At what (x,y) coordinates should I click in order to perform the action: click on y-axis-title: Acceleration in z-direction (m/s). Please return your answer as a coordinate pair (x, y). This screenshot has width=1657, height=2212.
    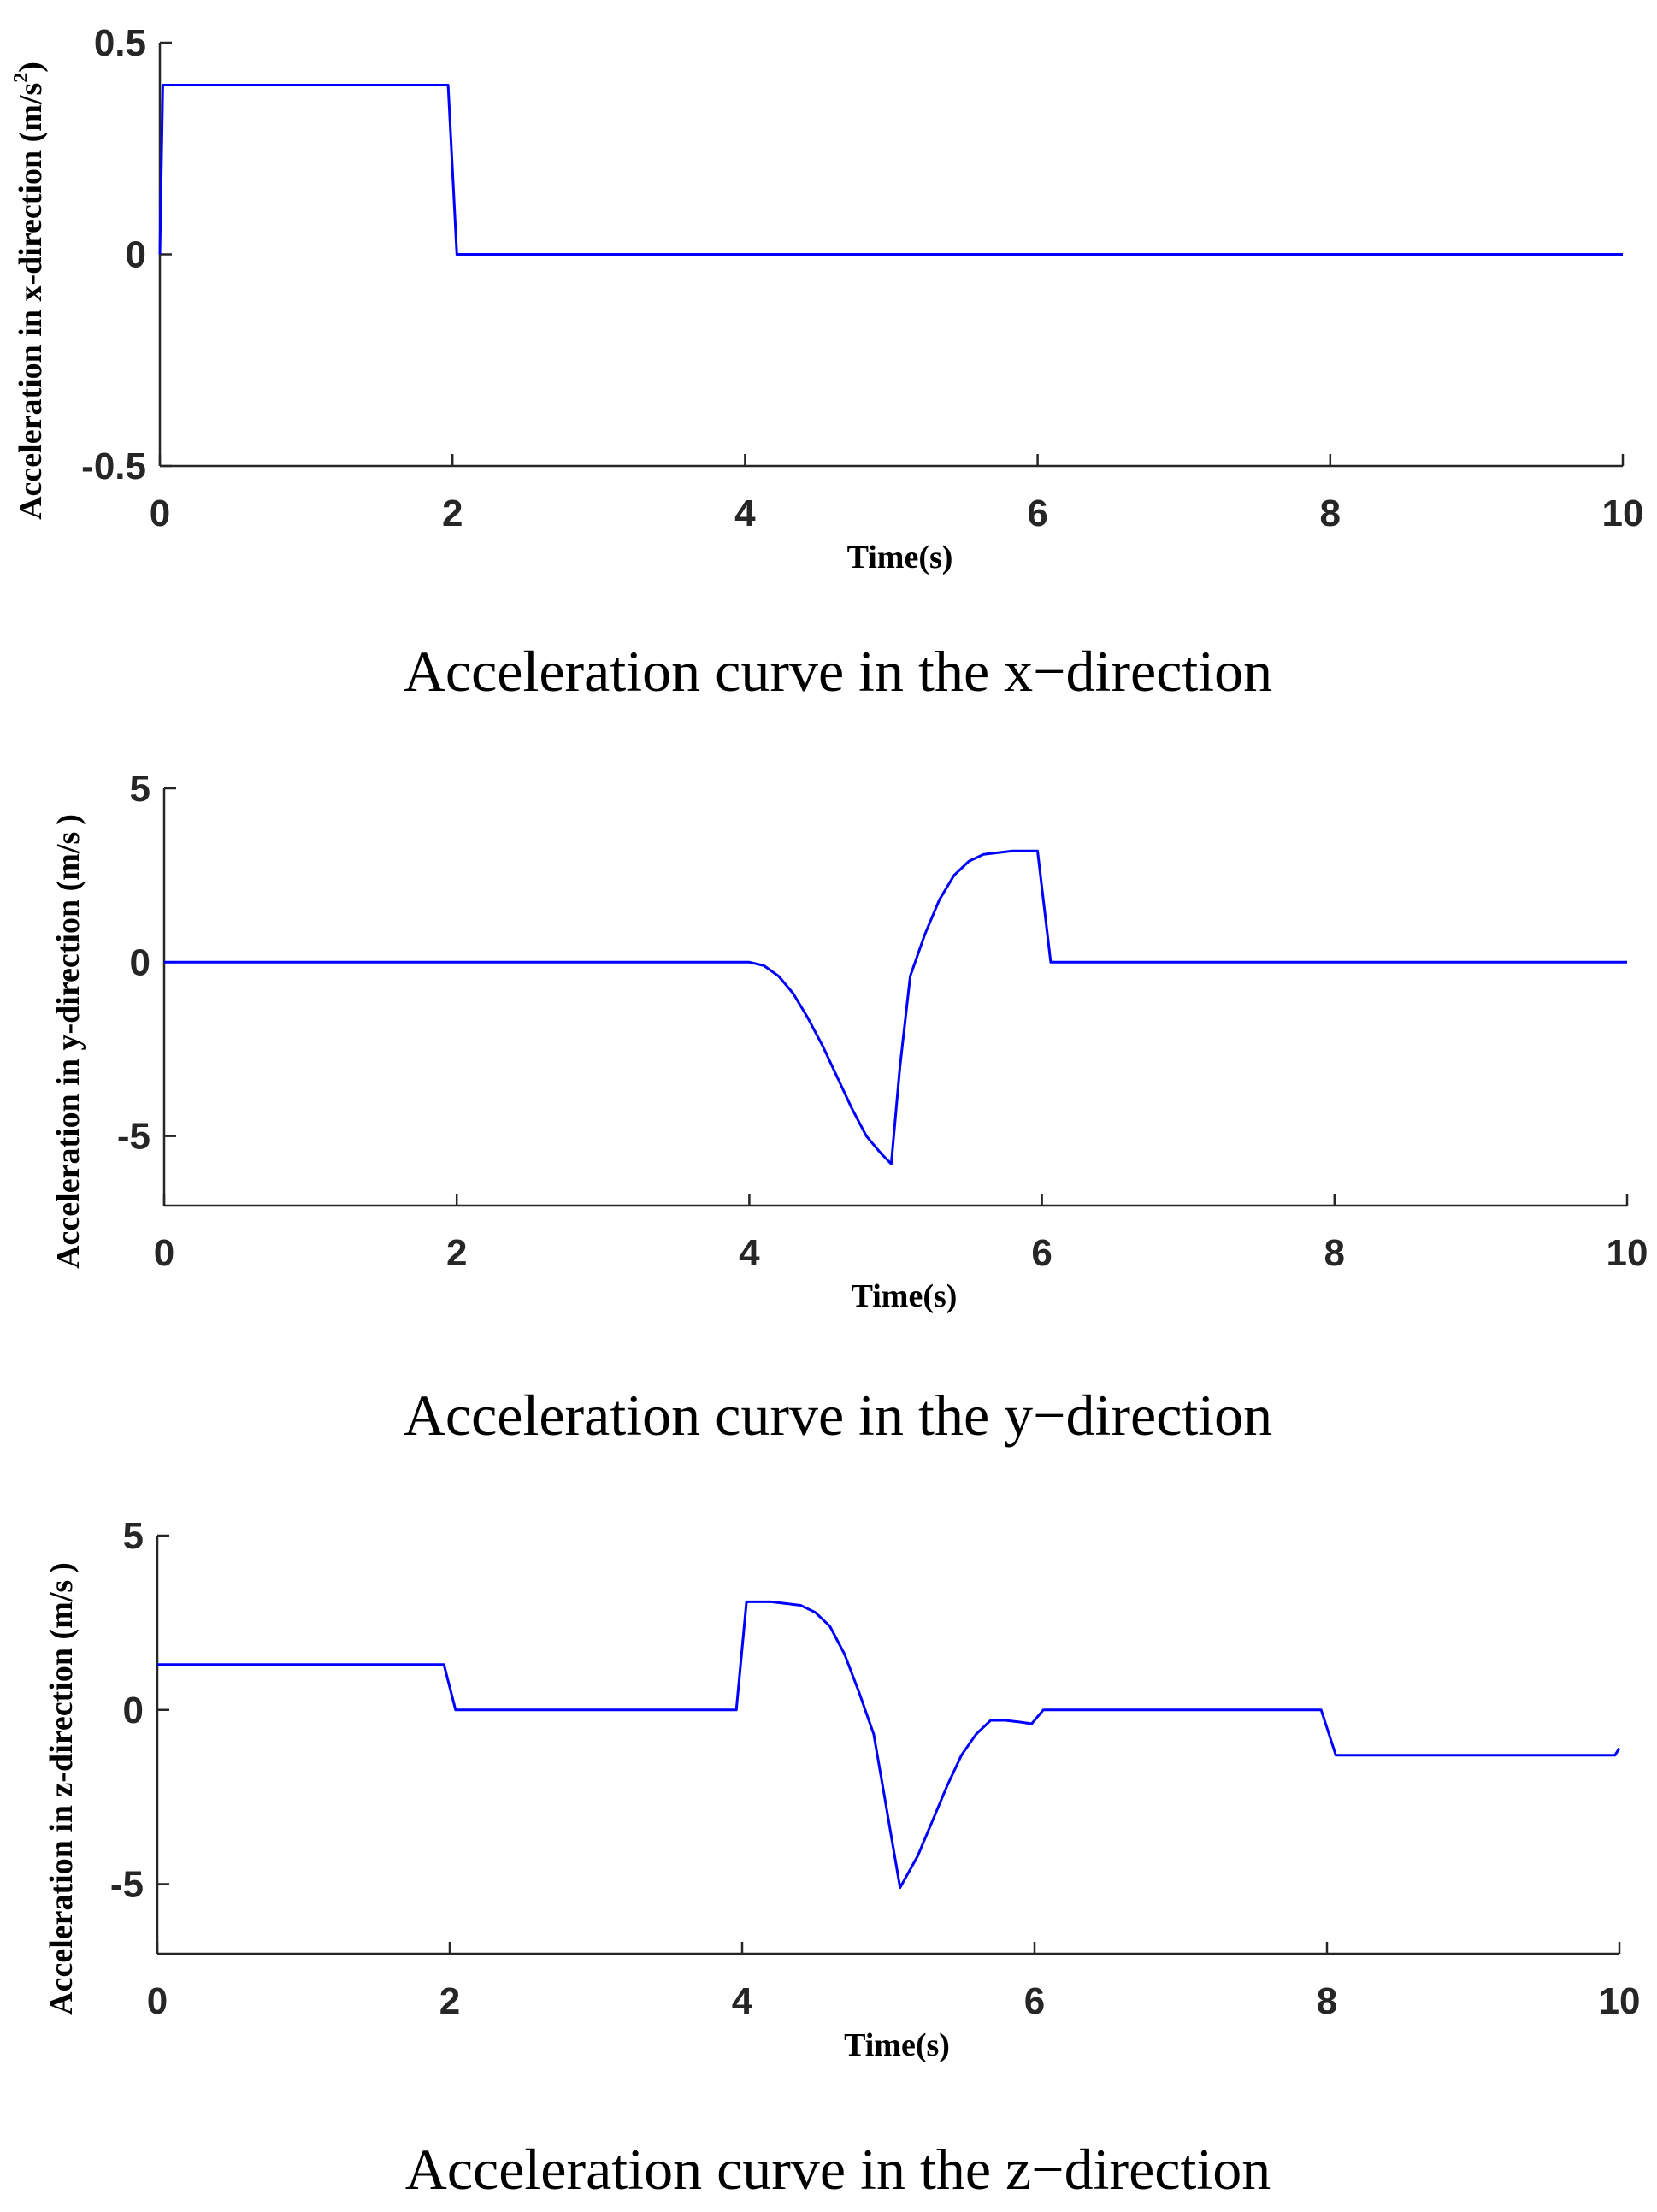
    Looking at the image, I should click on (62, 1789).